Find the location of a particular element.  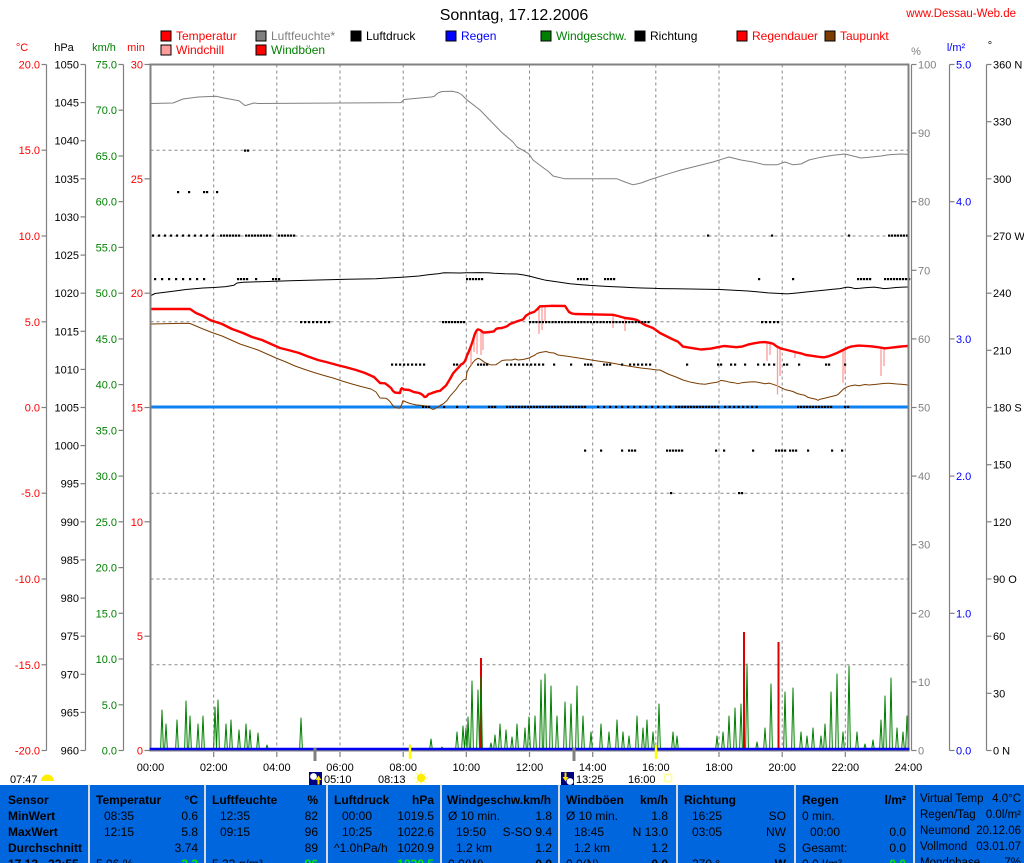

svg-text: 1.0 is located at coordinates (963, 614).